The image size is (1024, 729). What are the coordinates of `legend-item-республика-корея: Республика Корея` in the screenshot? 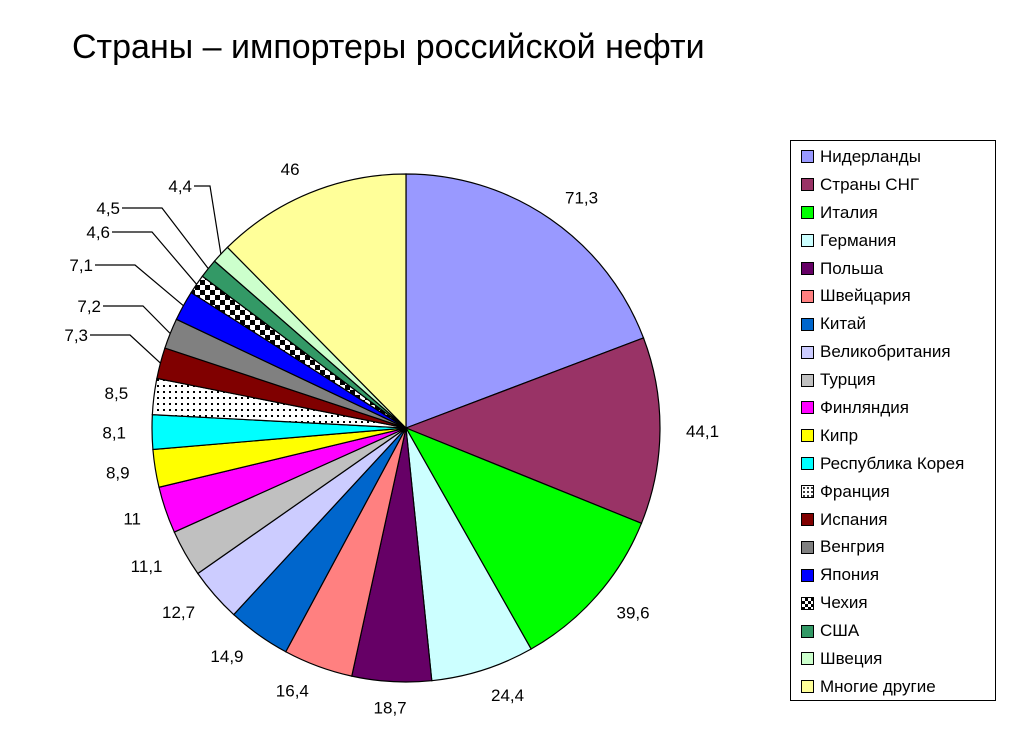 It's located at (898, 464).